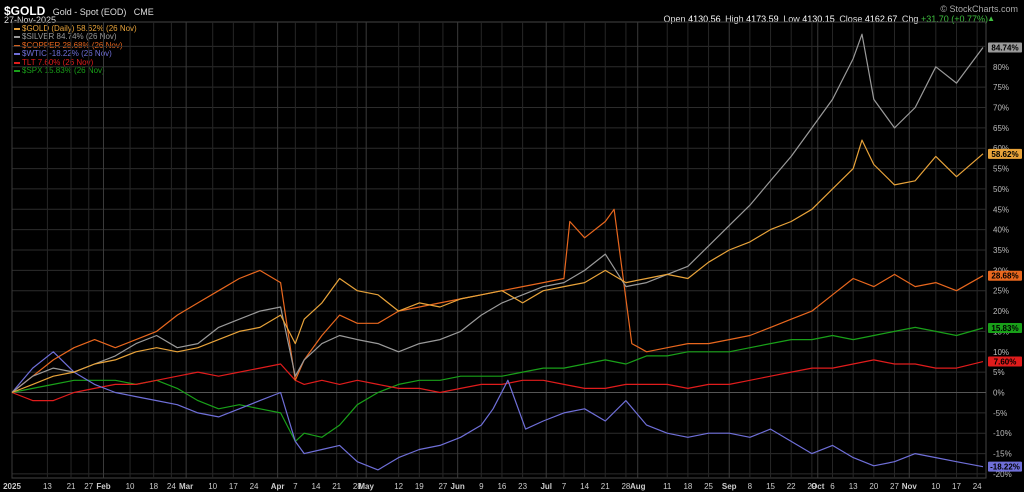  I want to click on last-value-label: 15.83%, so click(1004, 328).